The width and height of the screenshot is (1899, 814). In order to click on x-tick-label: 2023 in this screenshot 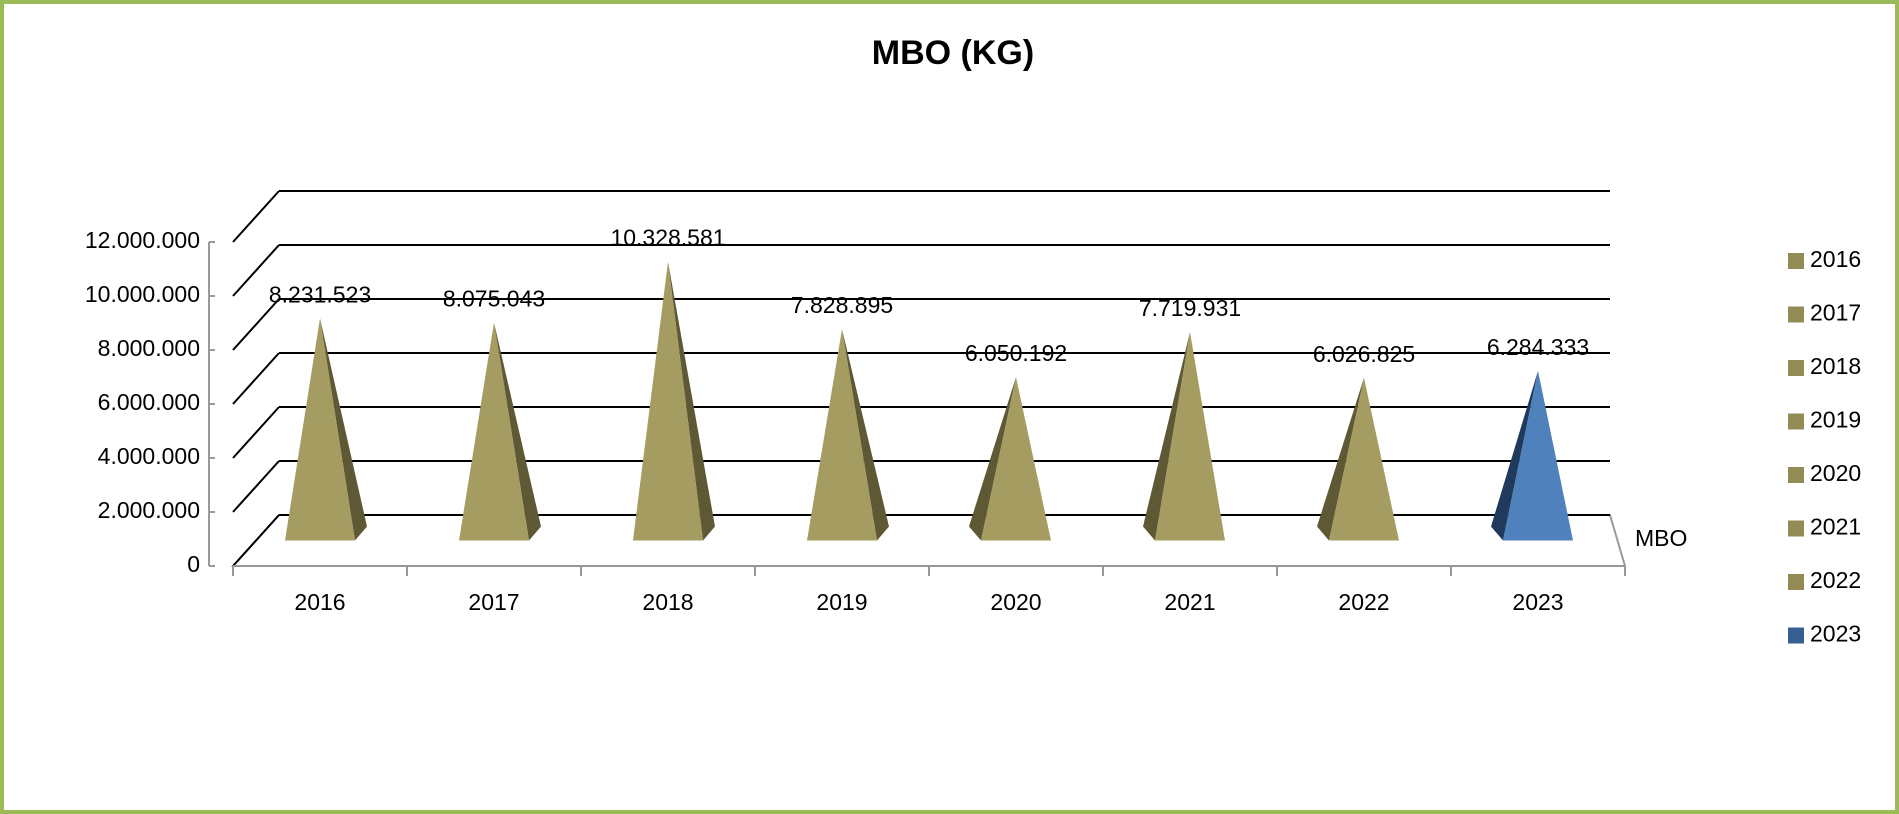, I will do `click(1537, 602)`.